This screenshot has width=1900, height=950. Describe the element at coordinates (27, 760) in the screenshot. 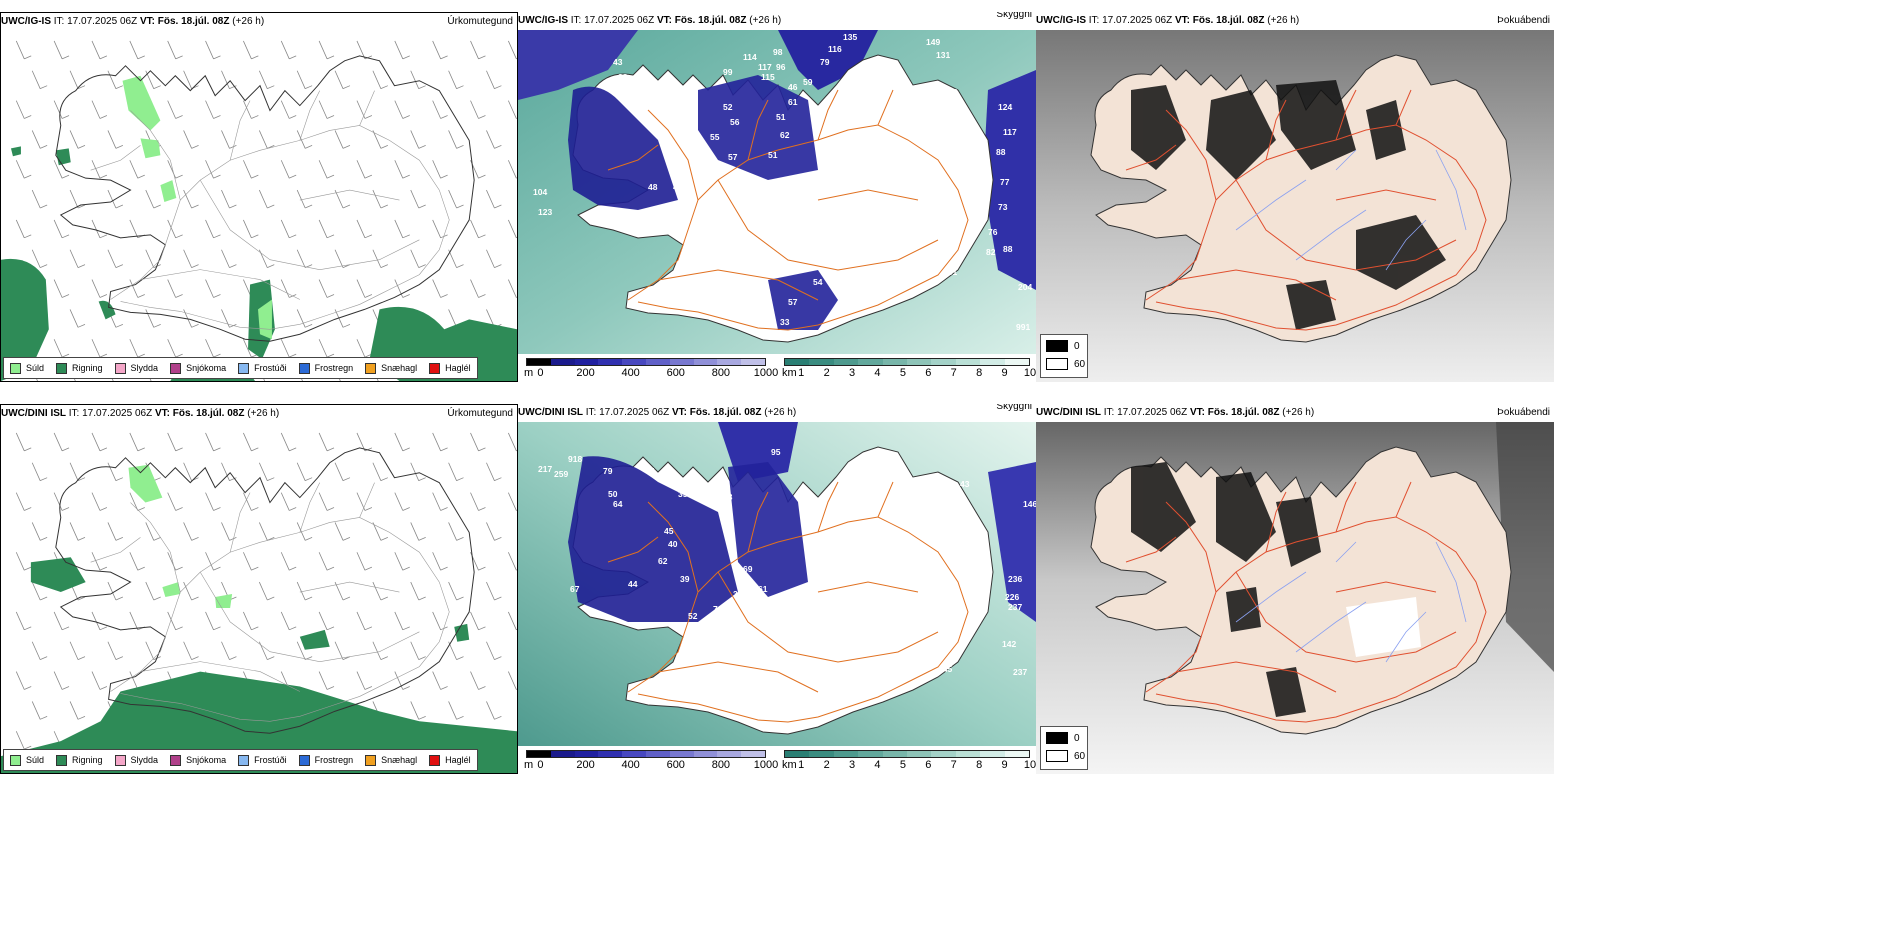

I see `legend-item: Súld` at that location.